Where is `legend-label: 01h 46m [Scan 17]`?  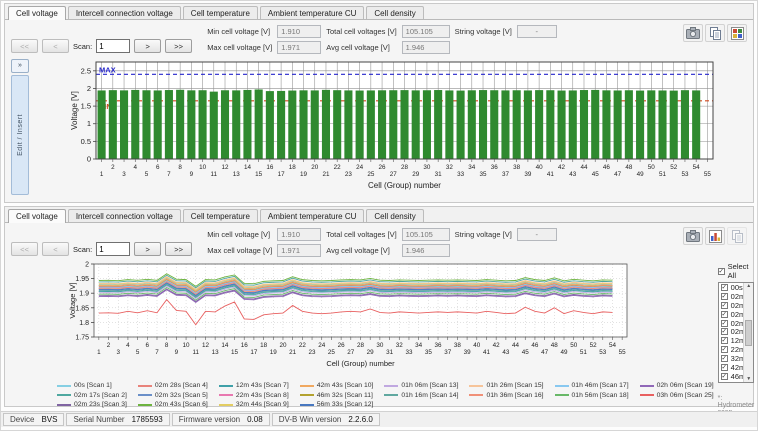
legend-label: 01h 46m [Scan 17] is located at coordinates (600, 385).